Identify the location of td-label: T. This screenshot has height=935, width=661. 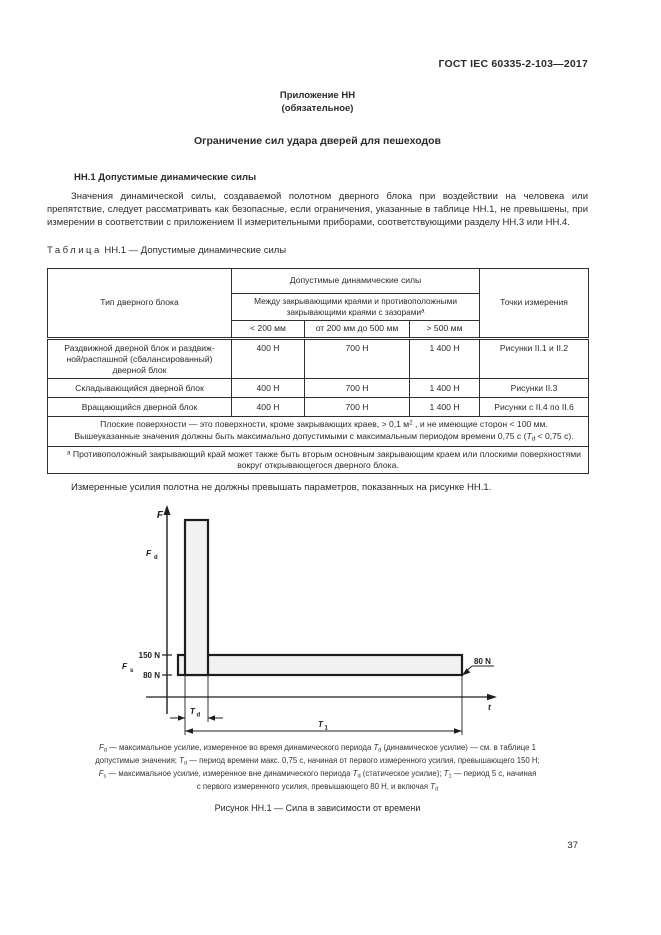
(193, 711).